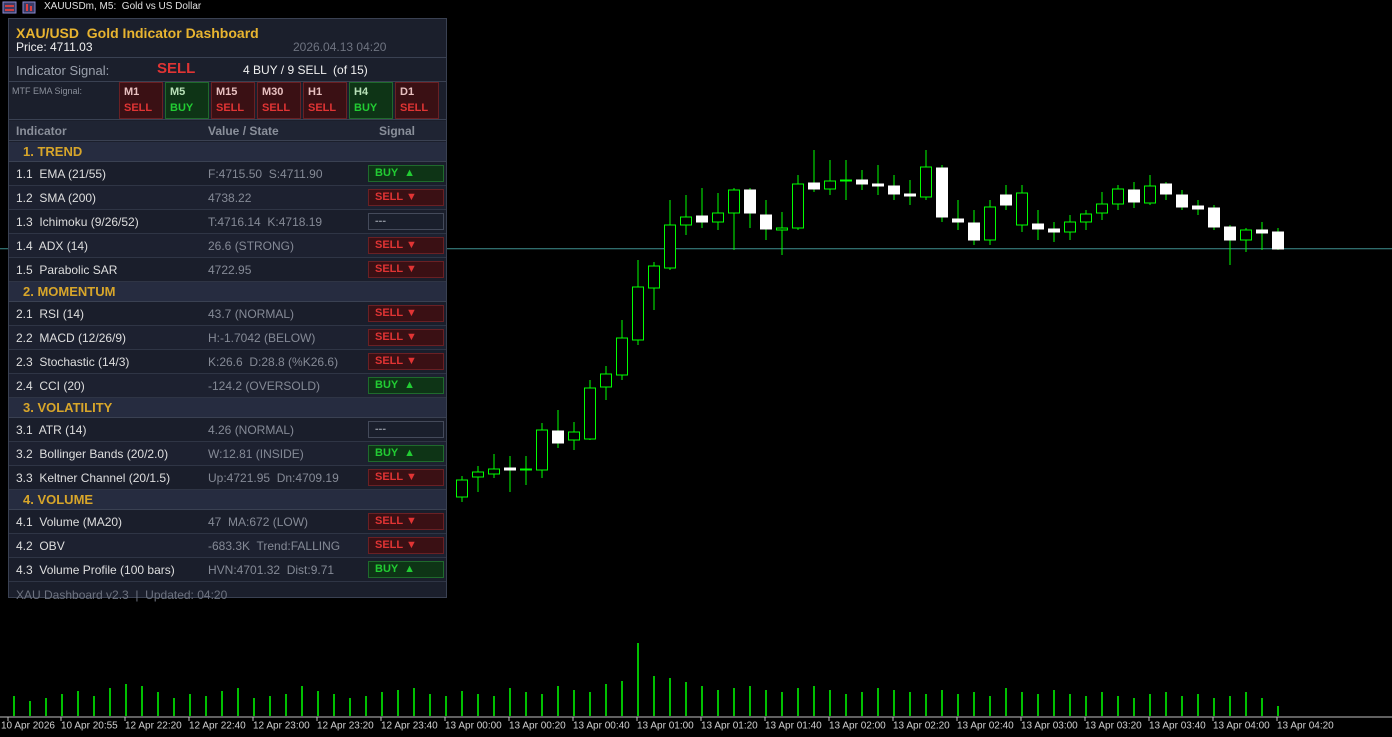 This screenshot has width=1392, height=737. Describe the element at coordinates (264, 386) in the screenshot. I see `indicator-value: -124.2 (OVERSOLD)` at that location.